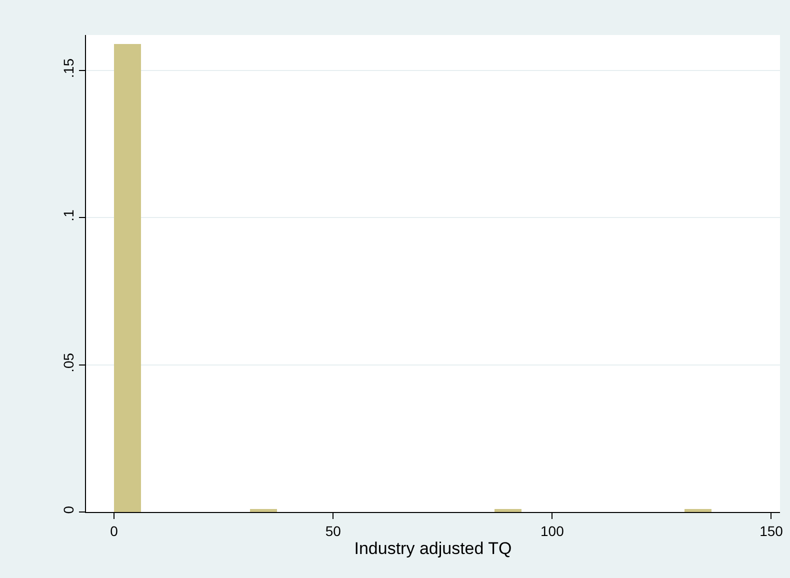  I want to click on x-axis-title: Industry adjusted TQ, so click(433, 548).